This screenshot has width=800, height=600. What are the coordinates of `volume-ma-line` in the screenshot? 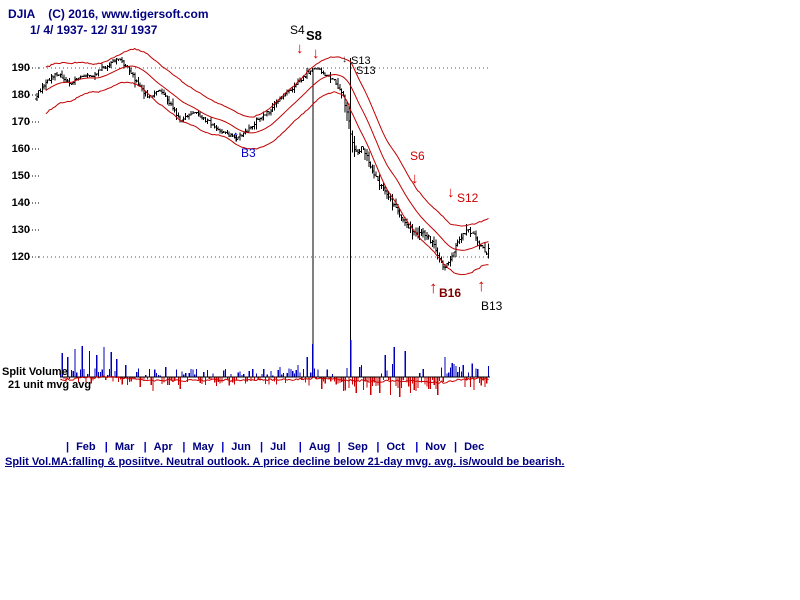 It's located at (274, 379).